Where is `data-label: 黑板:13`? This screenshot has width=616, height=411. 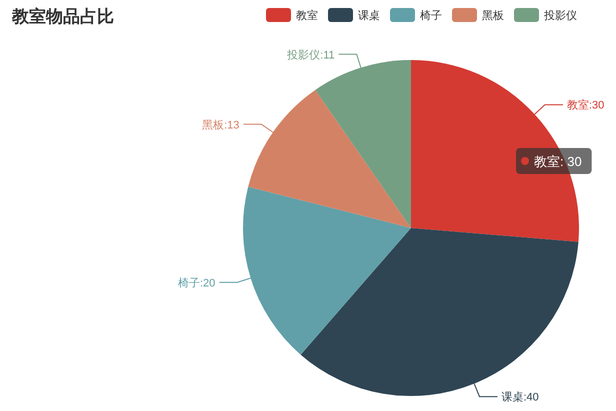 data-label: 黑板:13 is located at coordinates (221, 125).